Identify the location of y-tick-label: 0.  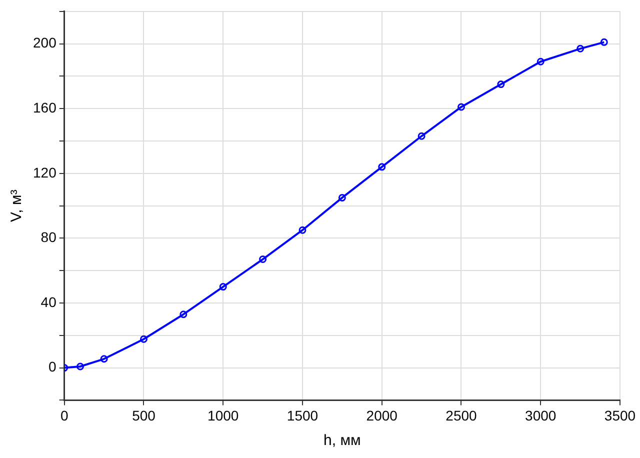
(52, 366).